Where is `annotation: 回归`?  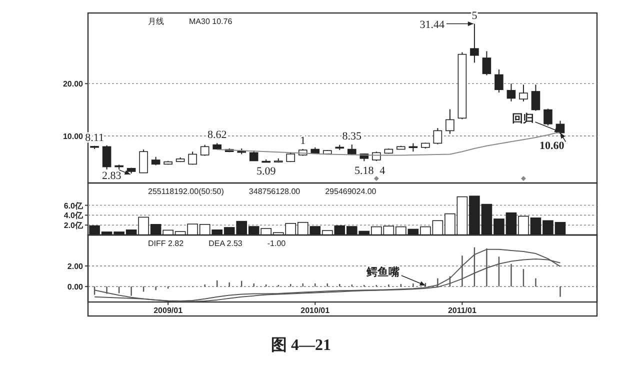 annotation: 回归 is located at coordinates (523, 118).